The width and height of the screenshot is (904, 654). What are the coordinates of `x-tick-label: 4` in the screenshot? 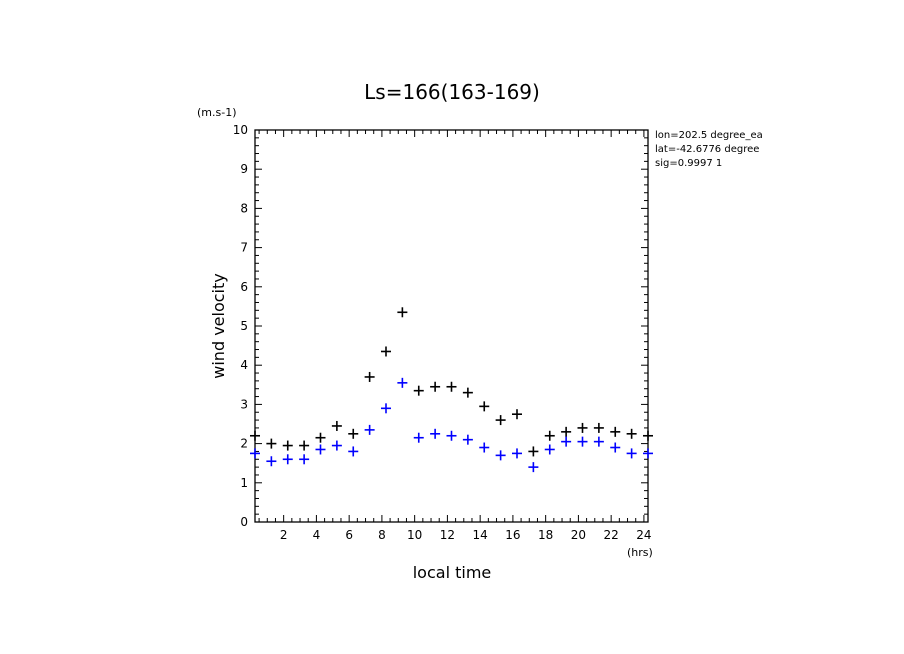 It's located at (317, 535).